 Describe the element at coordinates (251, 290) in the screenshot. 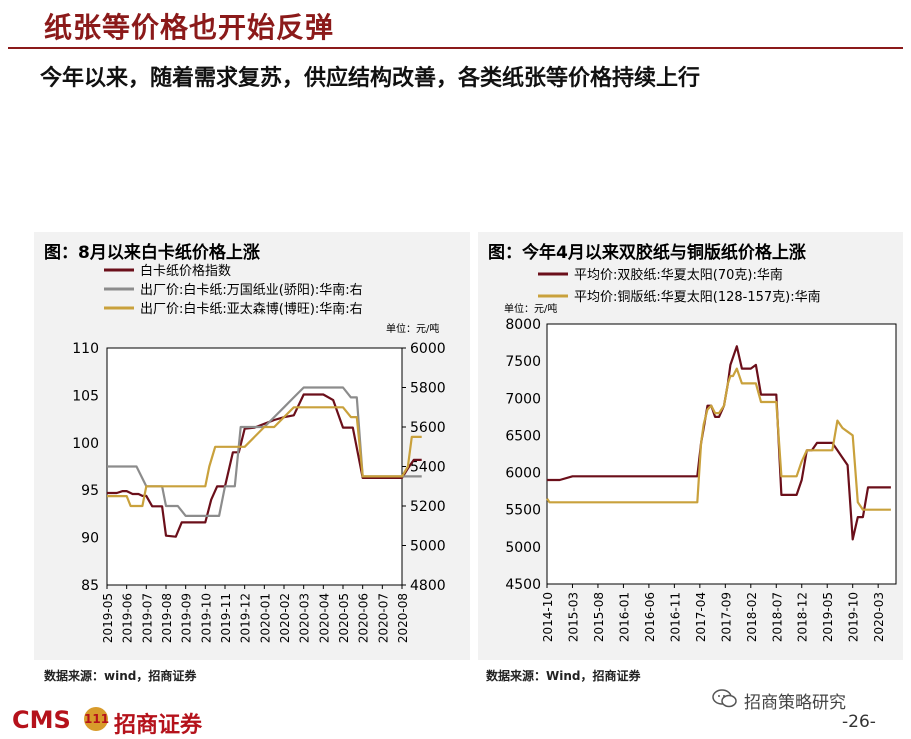

I see `legend-label: 出厂价:白卡纸:万国纸业(骄阳):华南:右` at that location.